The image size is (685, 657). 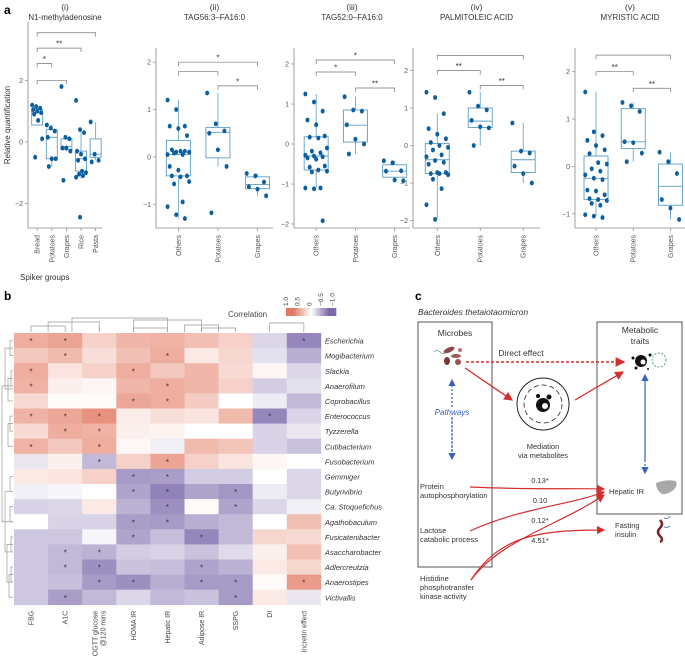 I want to click on panel-numeral: (ii), so click(x=215, y=7).